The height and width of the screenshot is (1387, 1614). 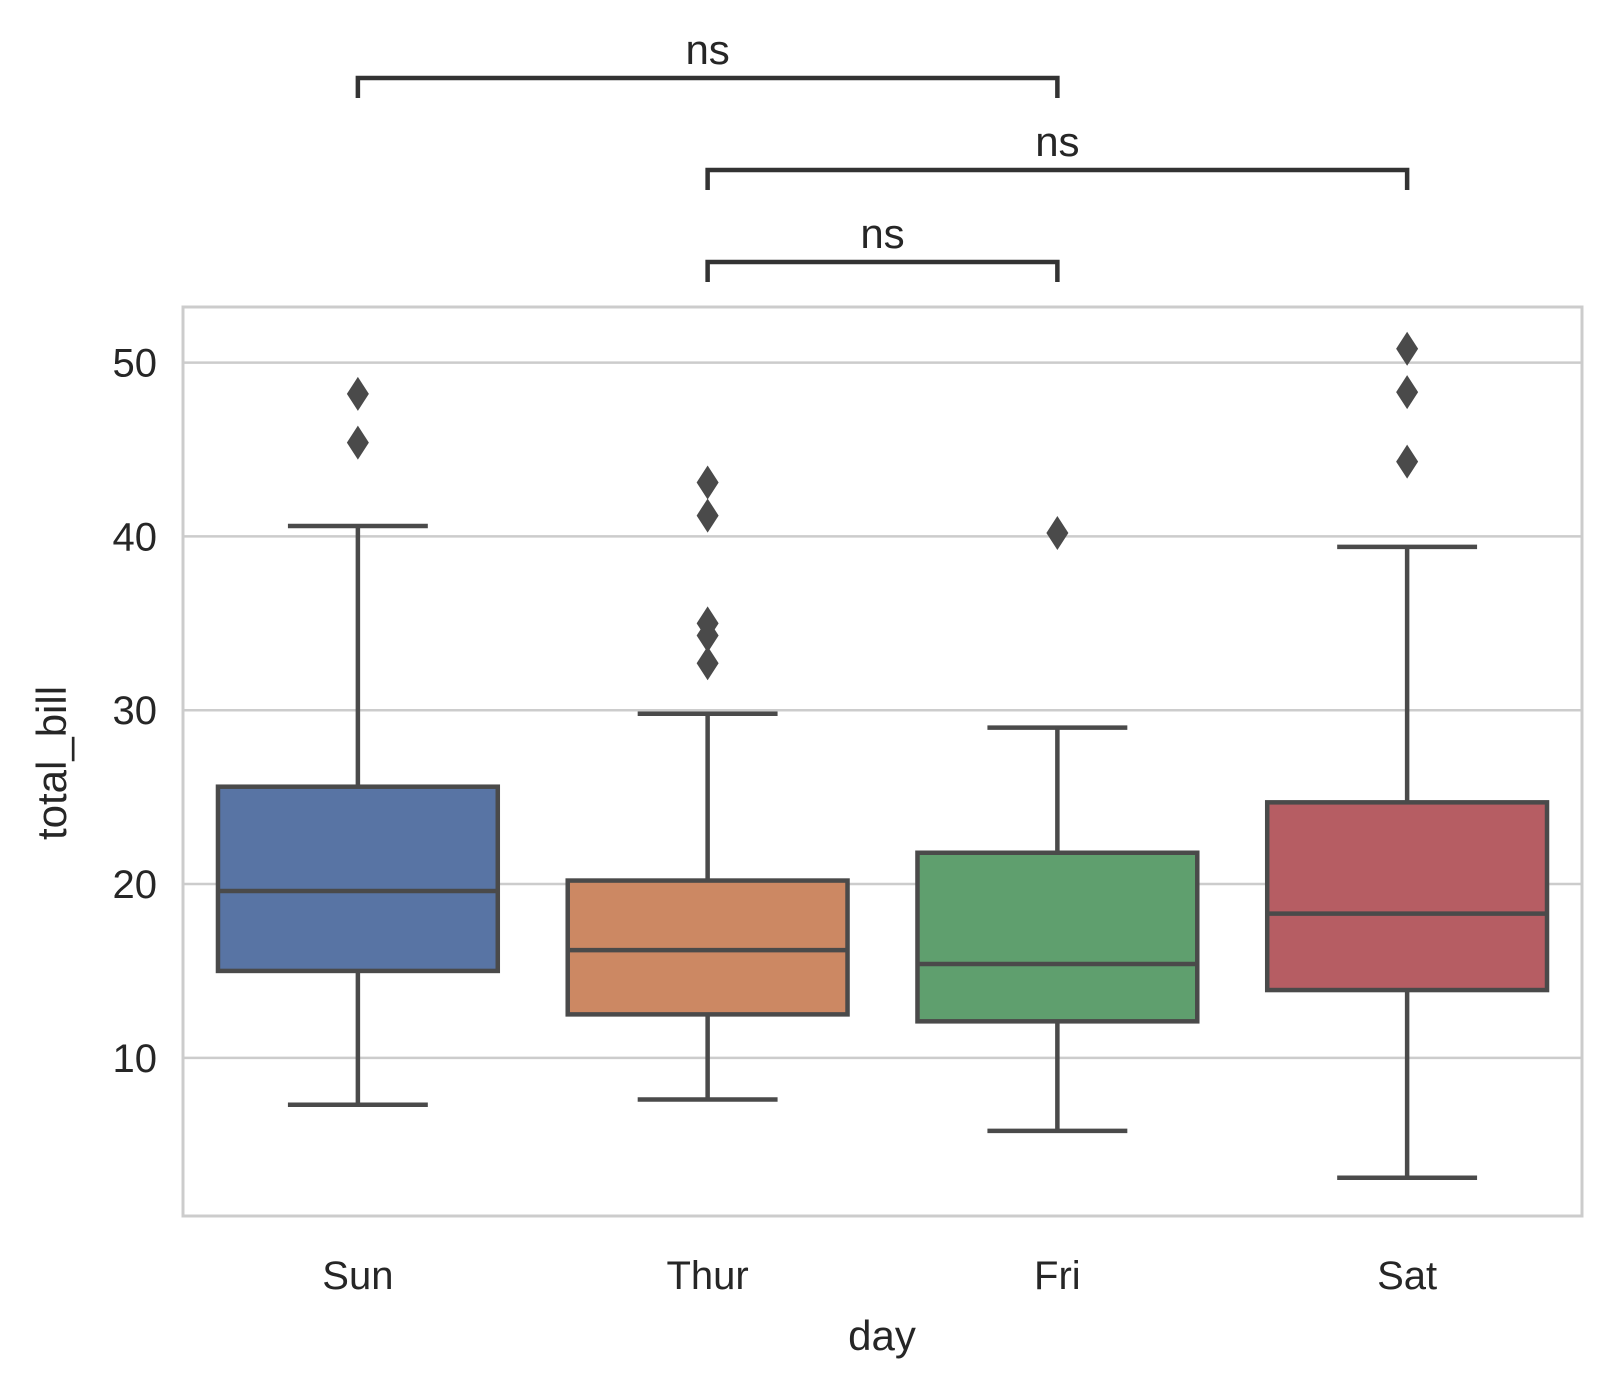 What do you see at coordinates (1057, 1276) in the screenshot?
I see `x-tick-label: Fri` at bounding box center [1057, 1276].